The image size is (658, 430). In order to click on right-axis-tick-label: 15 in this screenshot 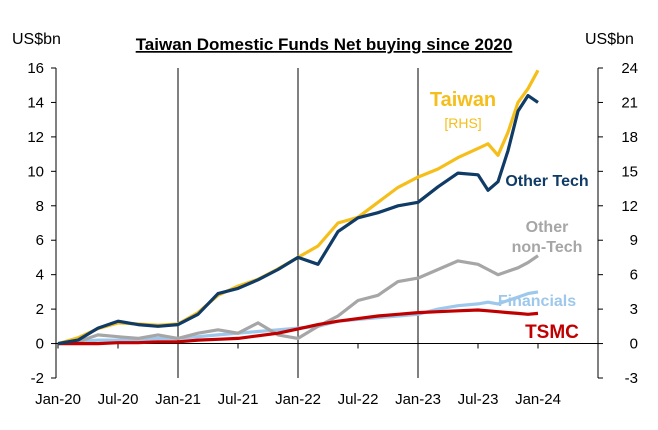, I will do `click(629, 171)`.